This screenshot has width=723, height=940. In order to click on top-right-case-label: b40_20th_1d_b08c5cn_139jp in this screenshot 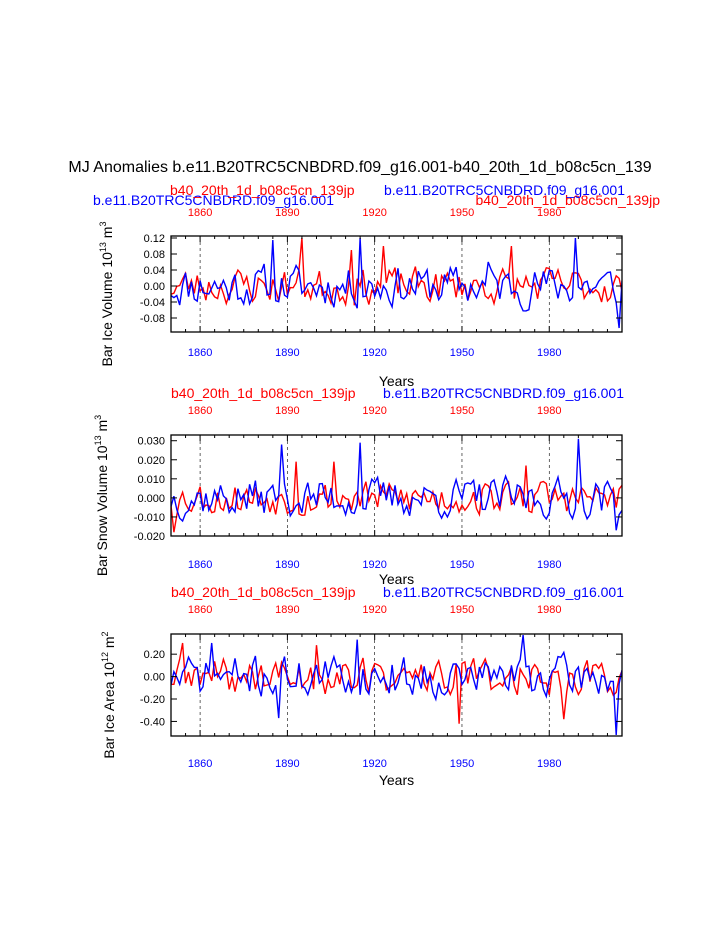, I will do `click(567, 200)`.